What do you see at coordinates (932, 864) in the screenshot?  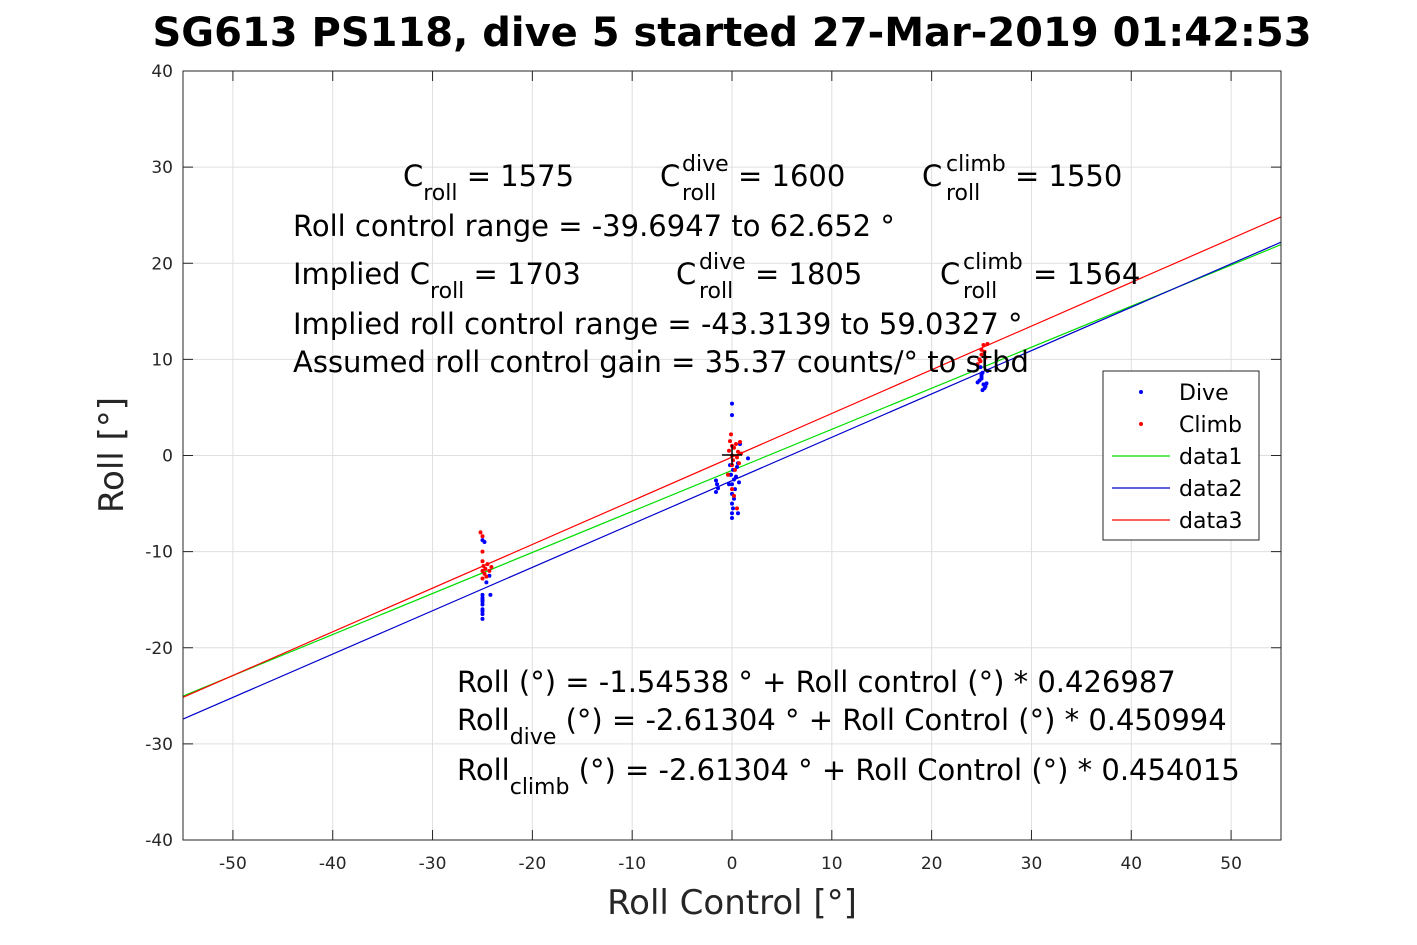 I see `x-tick-label: 20` at bounding box center [932, 864].